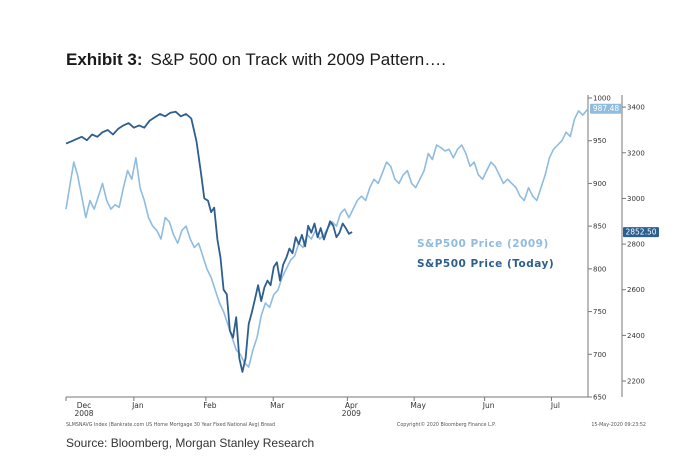 The image size is (676, 473). What do you see at coordinates (84, 405) in the screenshot?
I see `x-axis-tick-label: Dec` at bounding box center [84, 405].